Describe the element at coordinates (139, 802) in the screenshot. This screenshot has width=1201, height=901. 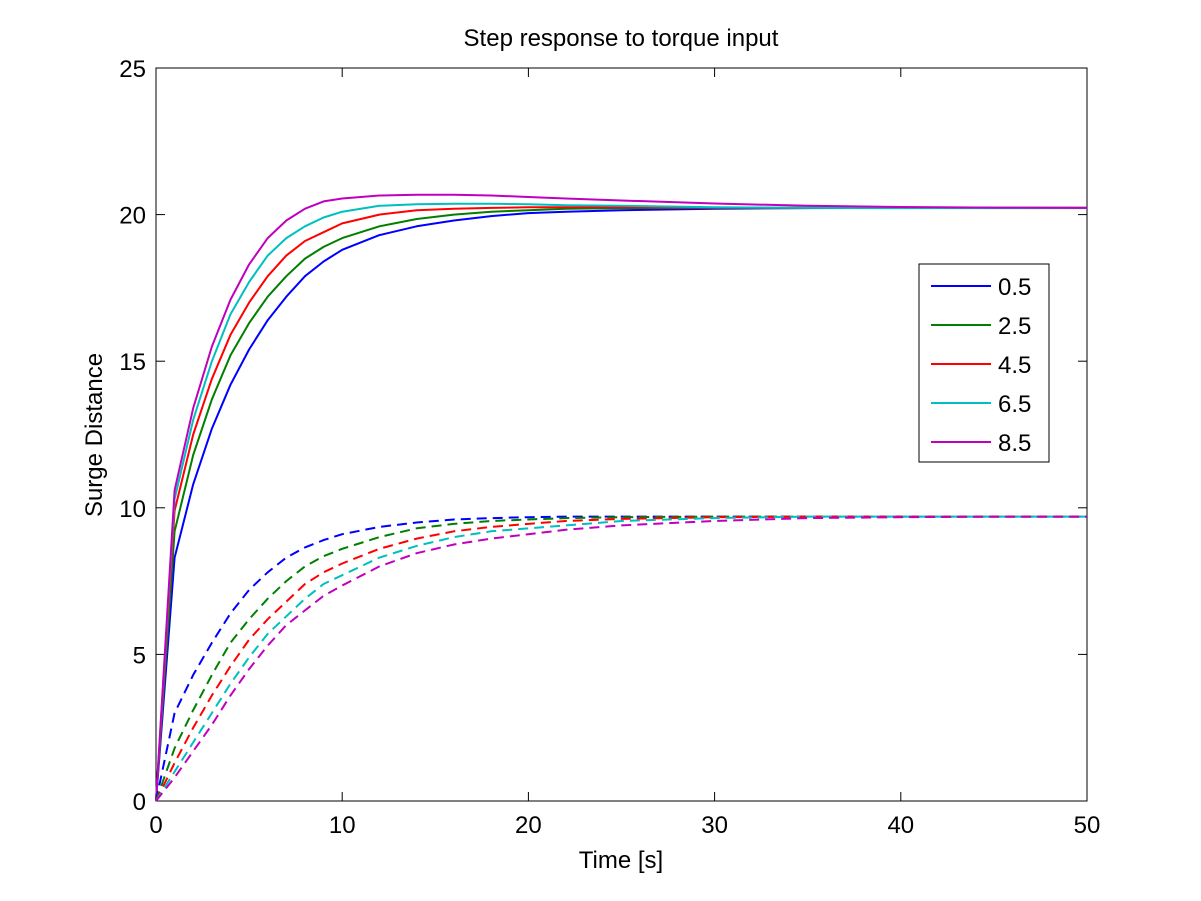
I see `y-tick-label: 0` at that location.